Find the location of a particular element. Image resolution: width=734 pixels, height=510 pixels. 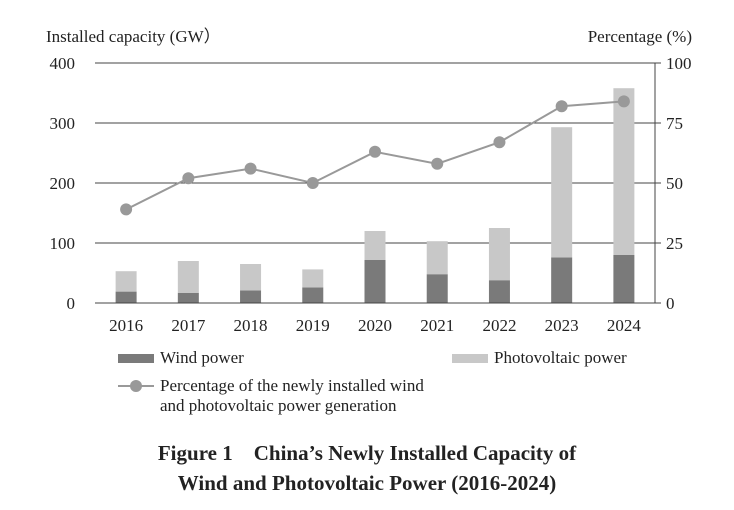

y-right-tick-label: 0 is located at coordinates (670, 303).